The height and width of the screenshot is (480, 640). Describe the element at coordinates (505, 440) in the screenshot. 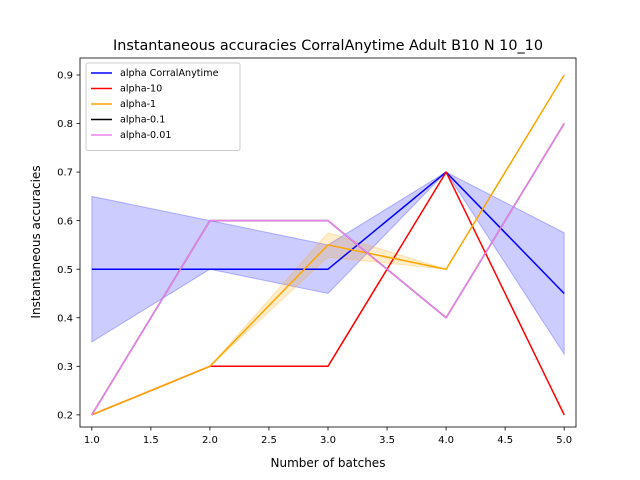

I see `x-tick-label: 4.5` at that location.